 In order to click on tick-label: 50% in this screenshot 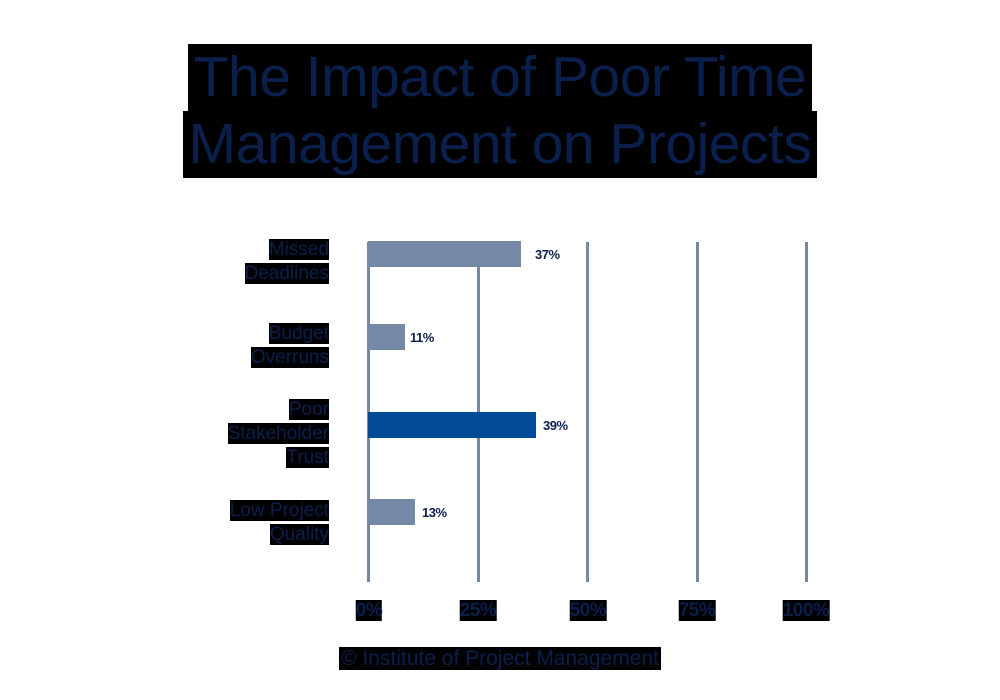, I will do `click(588, 610)`.